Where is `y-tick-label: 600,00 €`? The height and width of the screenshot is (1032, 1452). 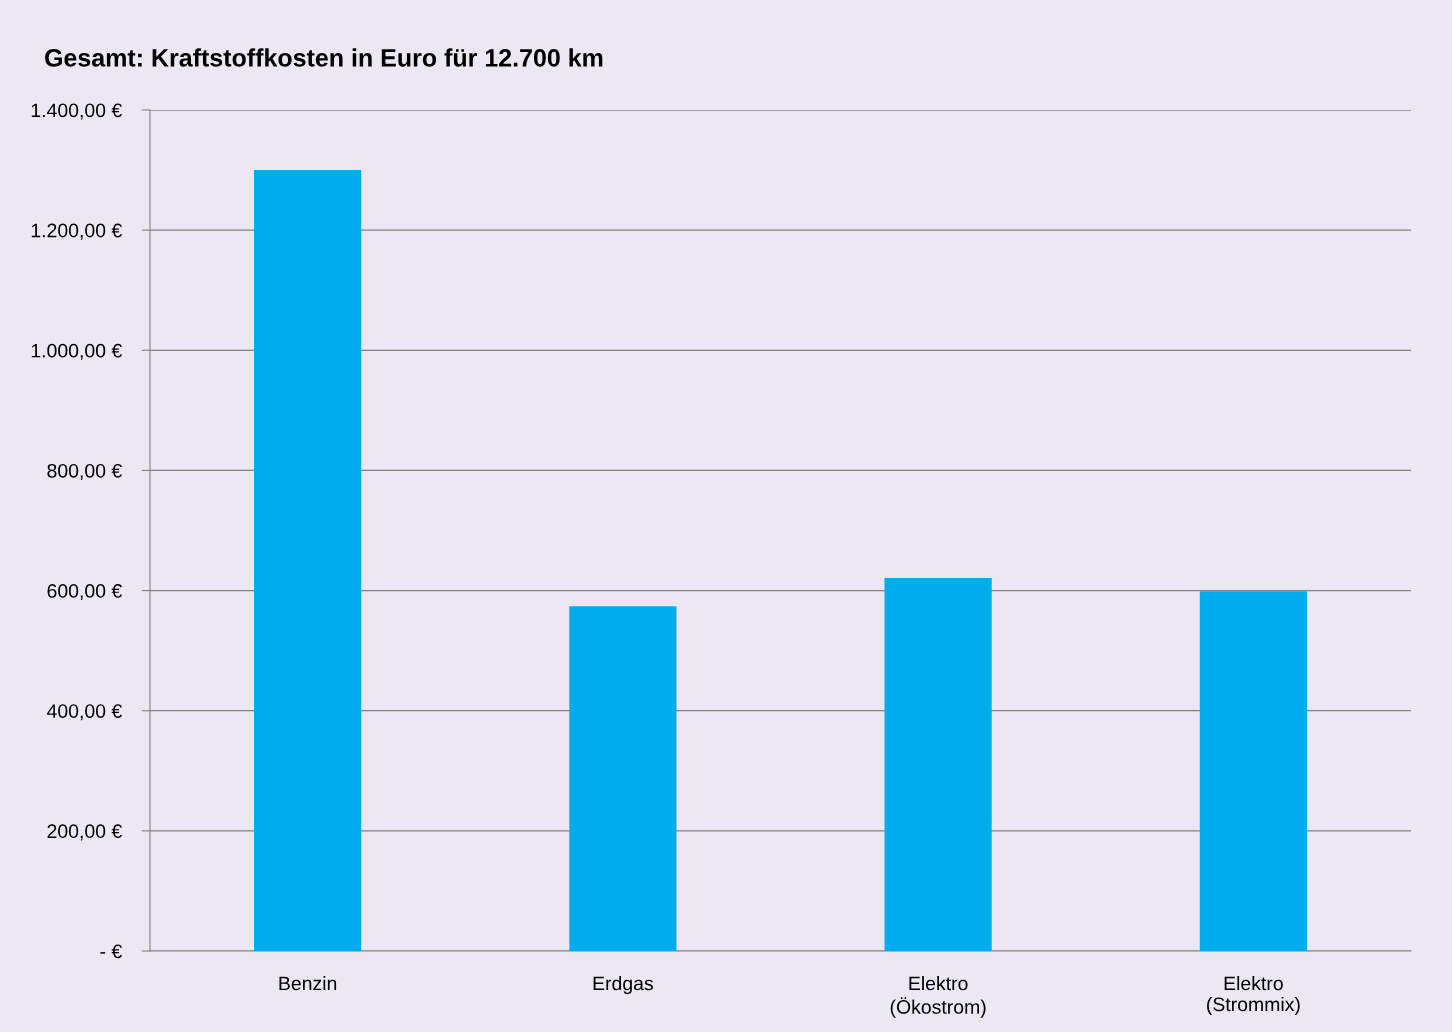 y-tick-label: 600,00 € is located at coordinates (84, 592).